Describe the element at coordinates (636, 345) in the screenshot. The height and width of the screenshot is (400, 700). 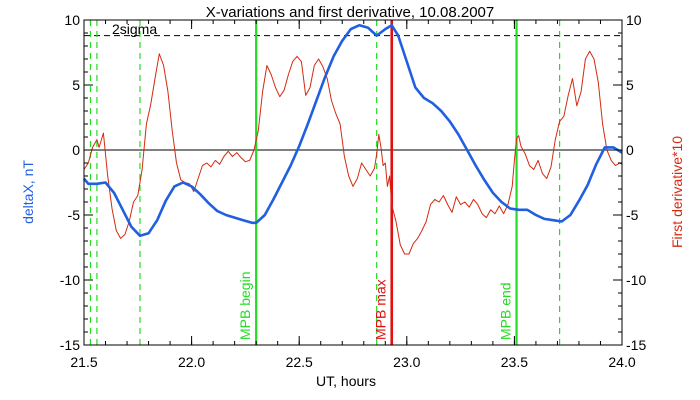
I see `y-tick-label-right-0: -15` at that location.